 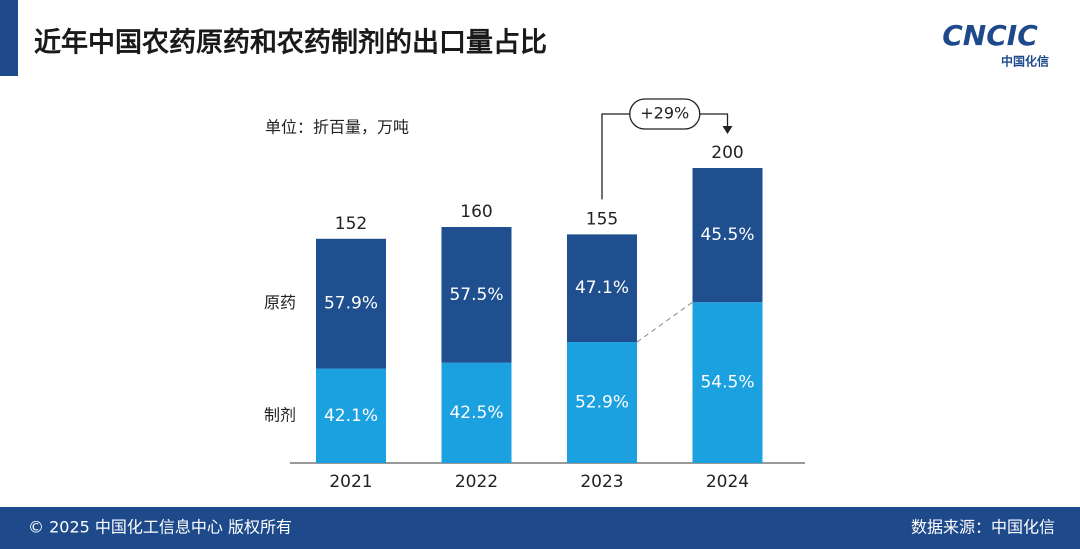 What do you see at coordinates (351, 224) in the screenshot?
I see `total-label: 152` at bounding box center [351, 224].